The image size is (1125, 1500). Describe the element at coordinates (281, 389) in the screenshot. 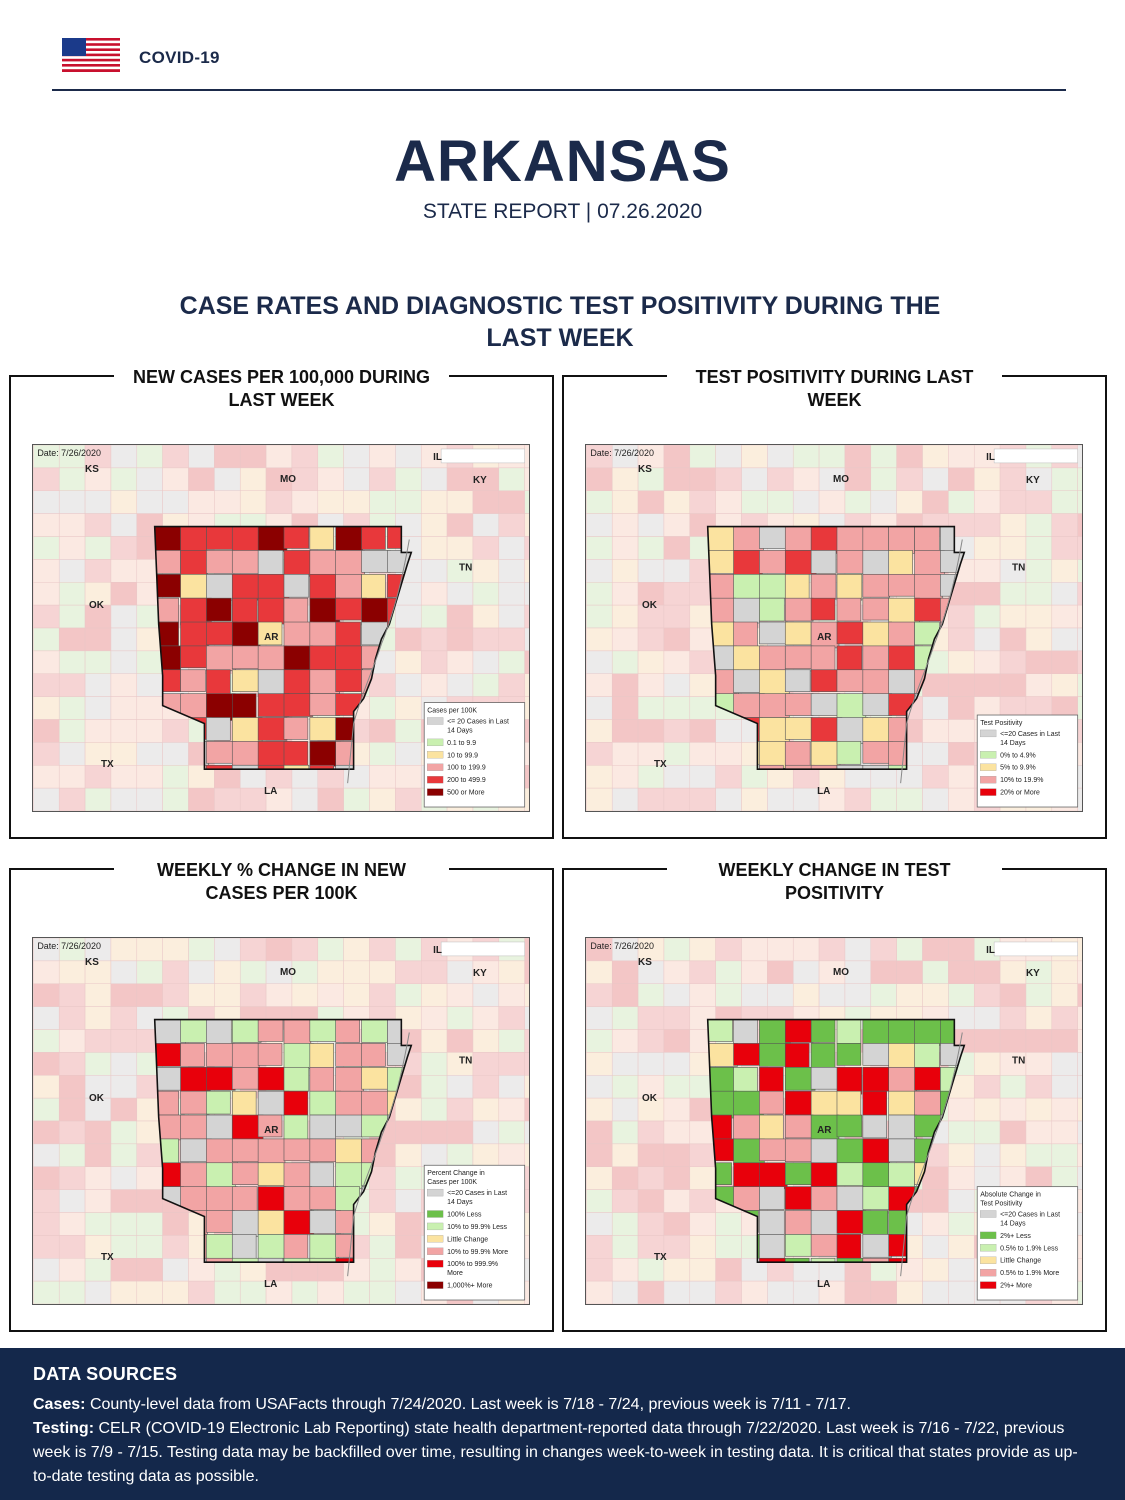

I see `panel-title: NEW CASES PER 100,000 DURING LAST WEEK` at that location.